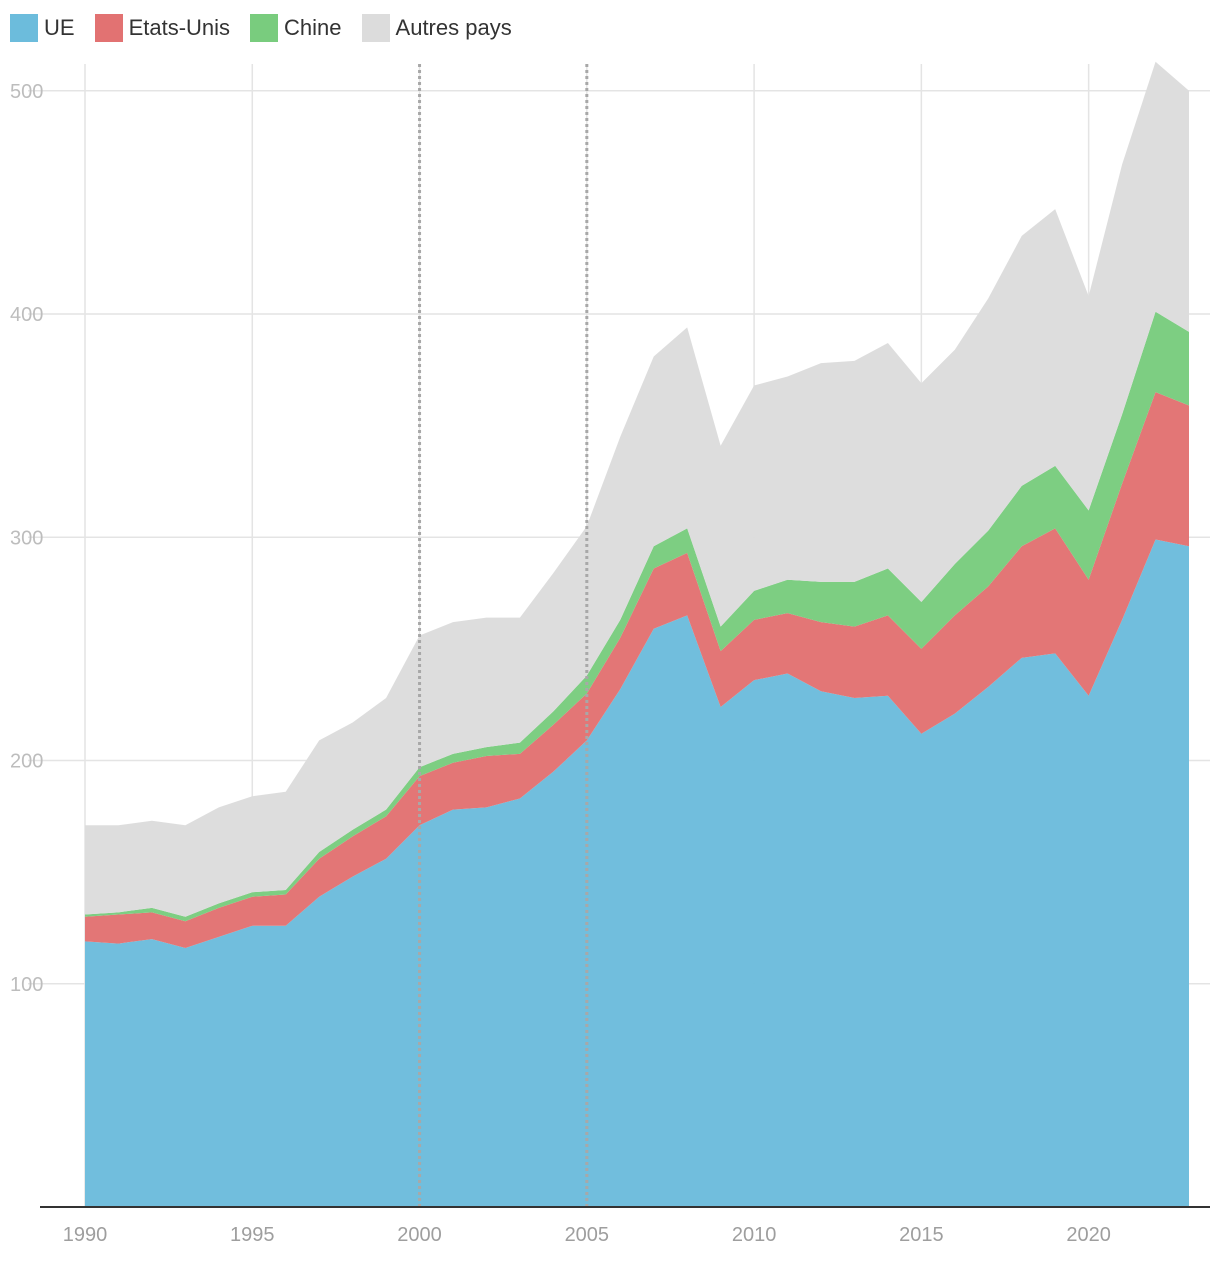 Image resolution: width=1220 pixels, height=1262 pixels. What do you see at coordinates (42, 28) in the screenshot?
I see `legend-item-ue: UE` at bounding box center [42, 28].